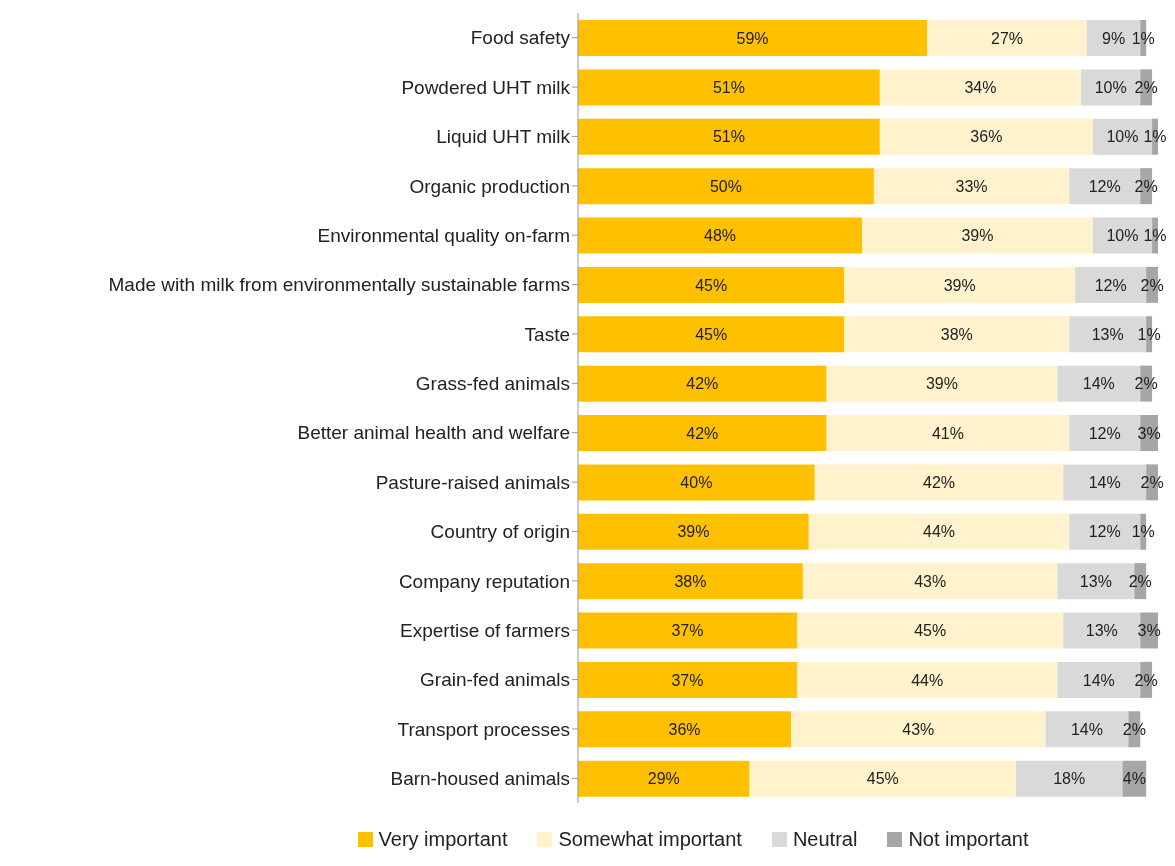  I want to click on y-tick-label: Grain-fed animals, so click(495, 680).